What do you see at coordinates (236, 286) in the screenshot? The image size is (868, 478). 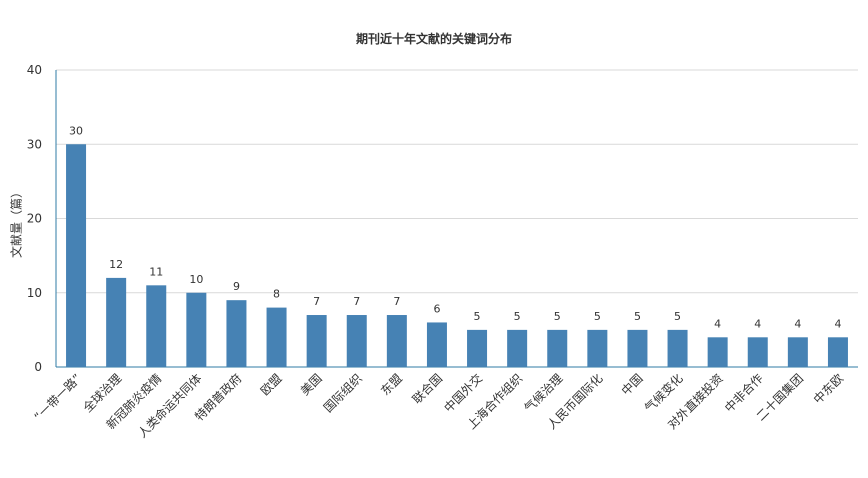 I see `data-label: 9` at bounding box center [236, 286].